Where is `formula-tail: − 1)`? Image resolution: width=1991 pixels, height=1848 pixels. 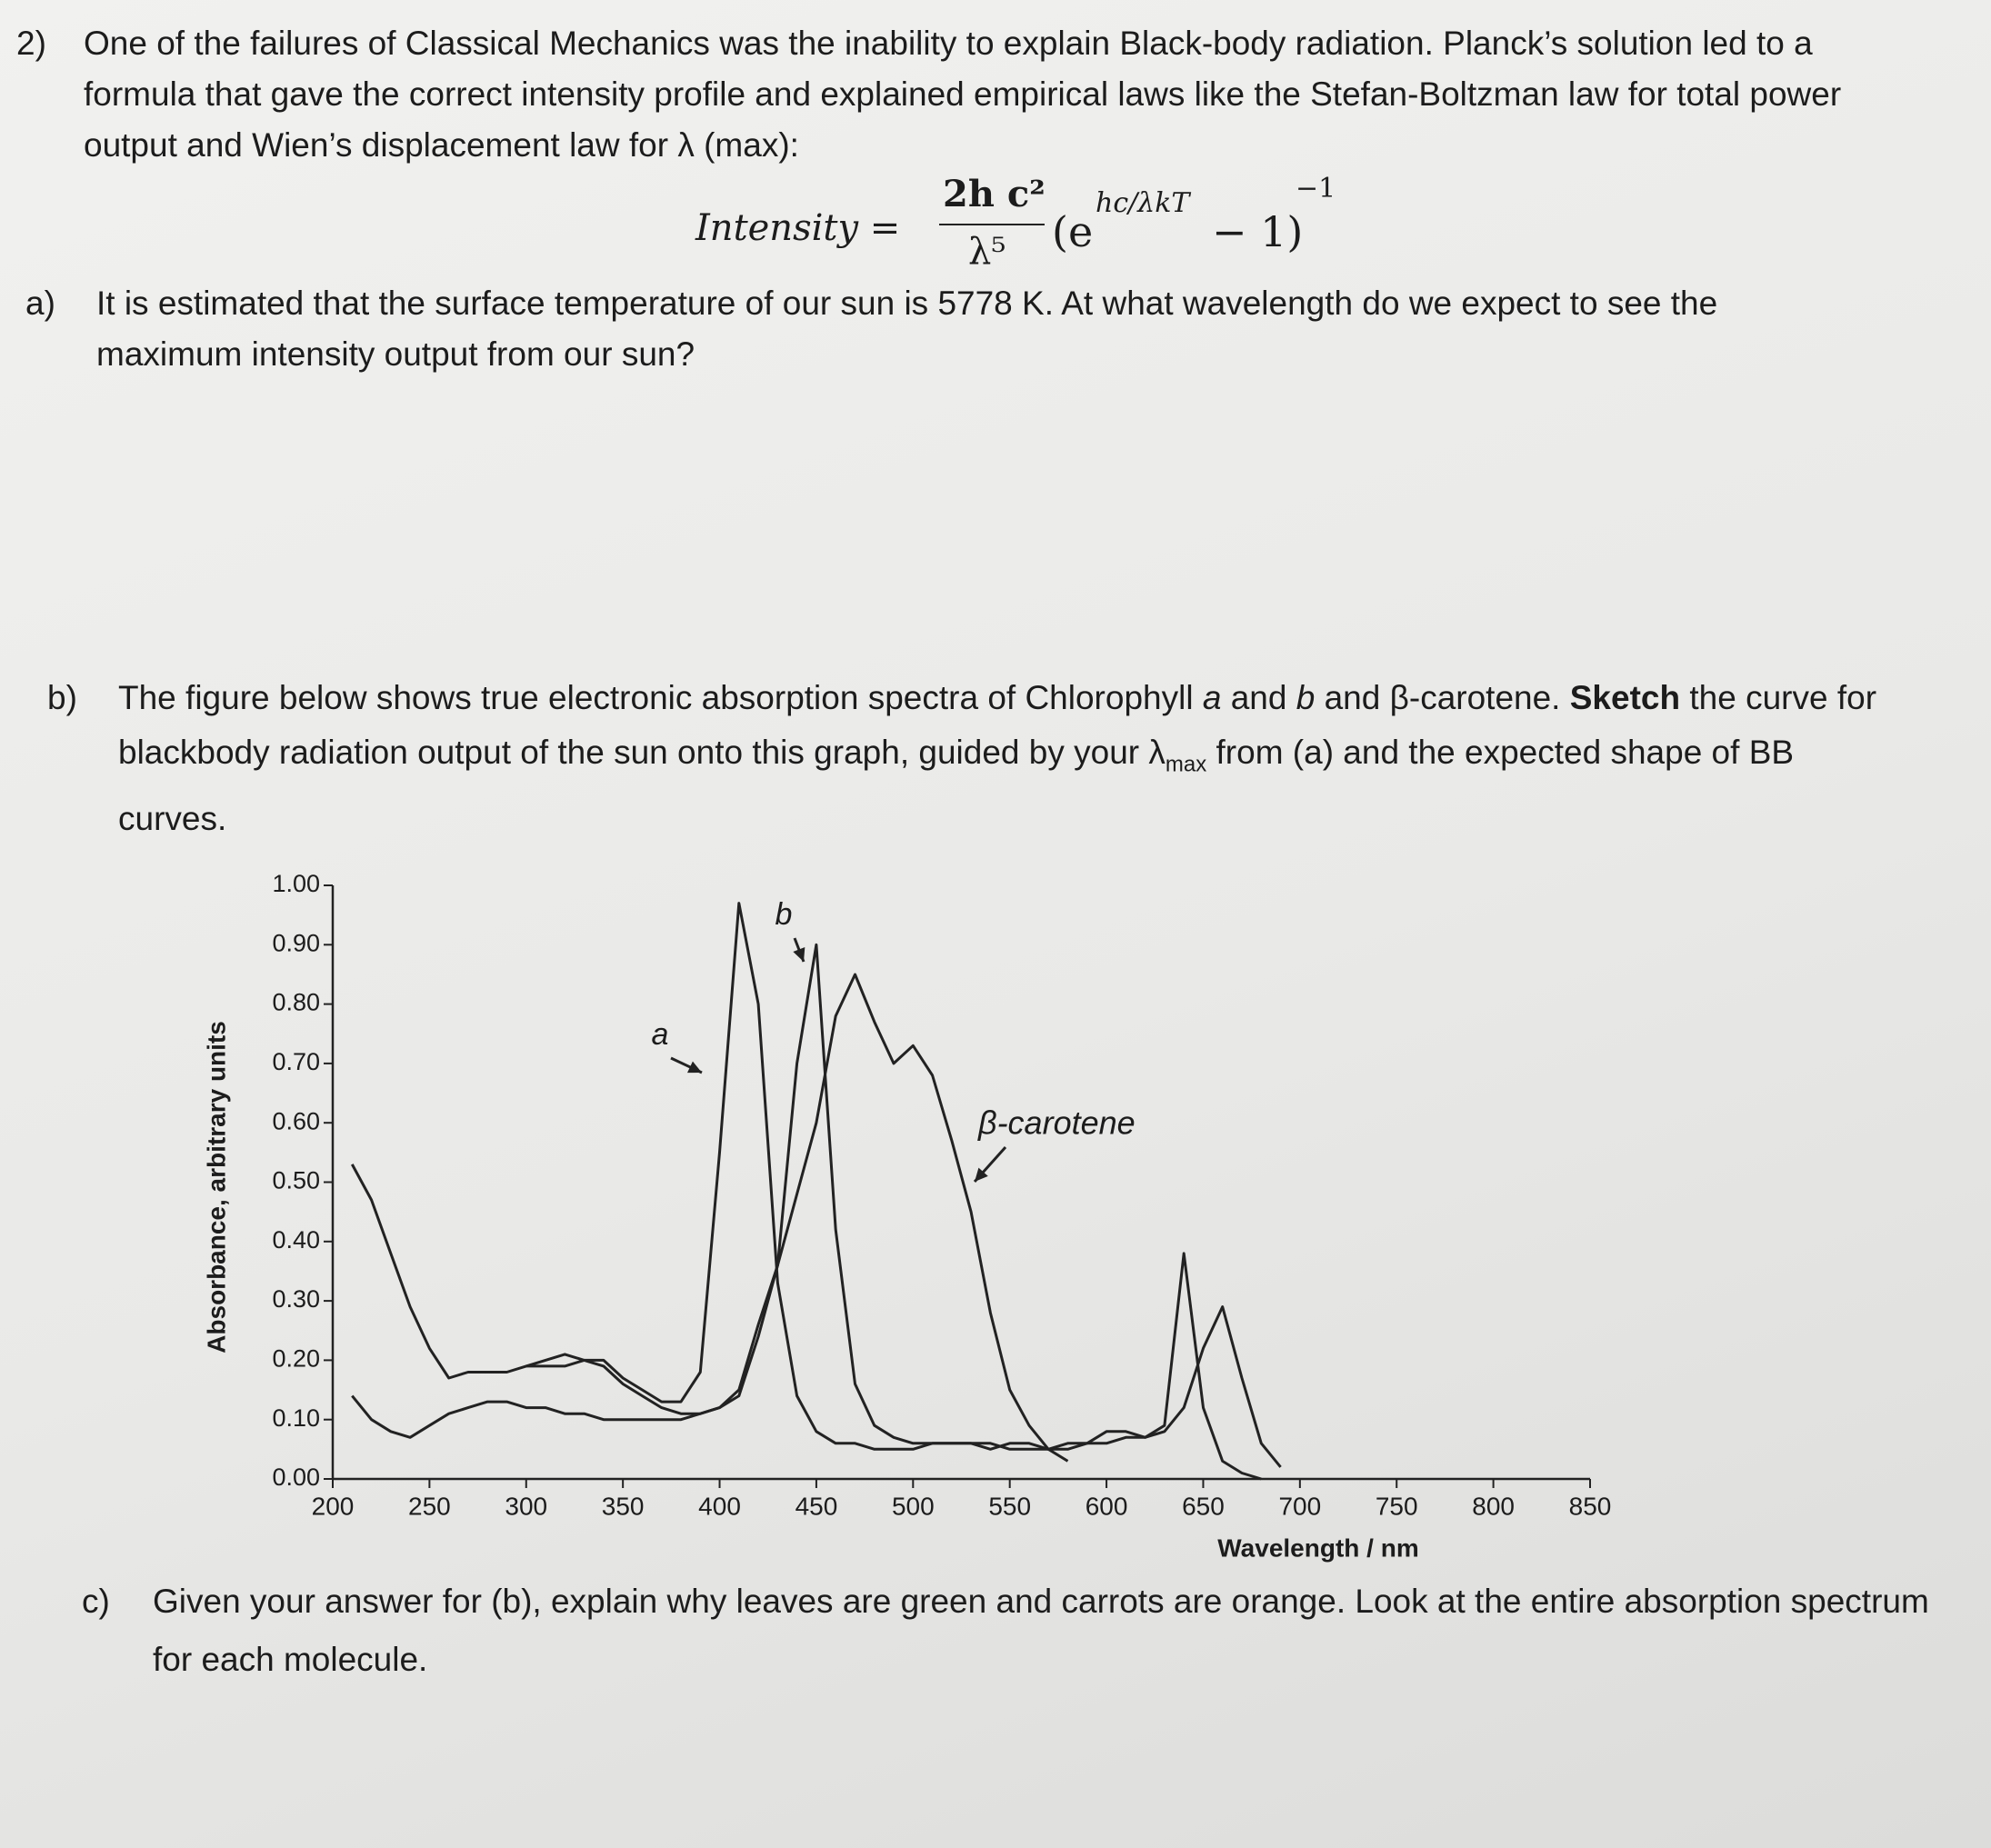 formula-tail: − 1) is located at coordinates (1258, 231).